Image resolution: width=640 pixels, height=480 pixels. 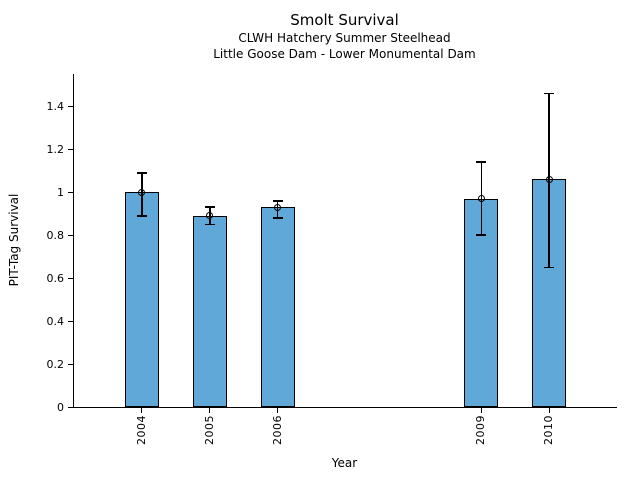 I want to click on x-axis-label: Year, so click(x=344, y=463).